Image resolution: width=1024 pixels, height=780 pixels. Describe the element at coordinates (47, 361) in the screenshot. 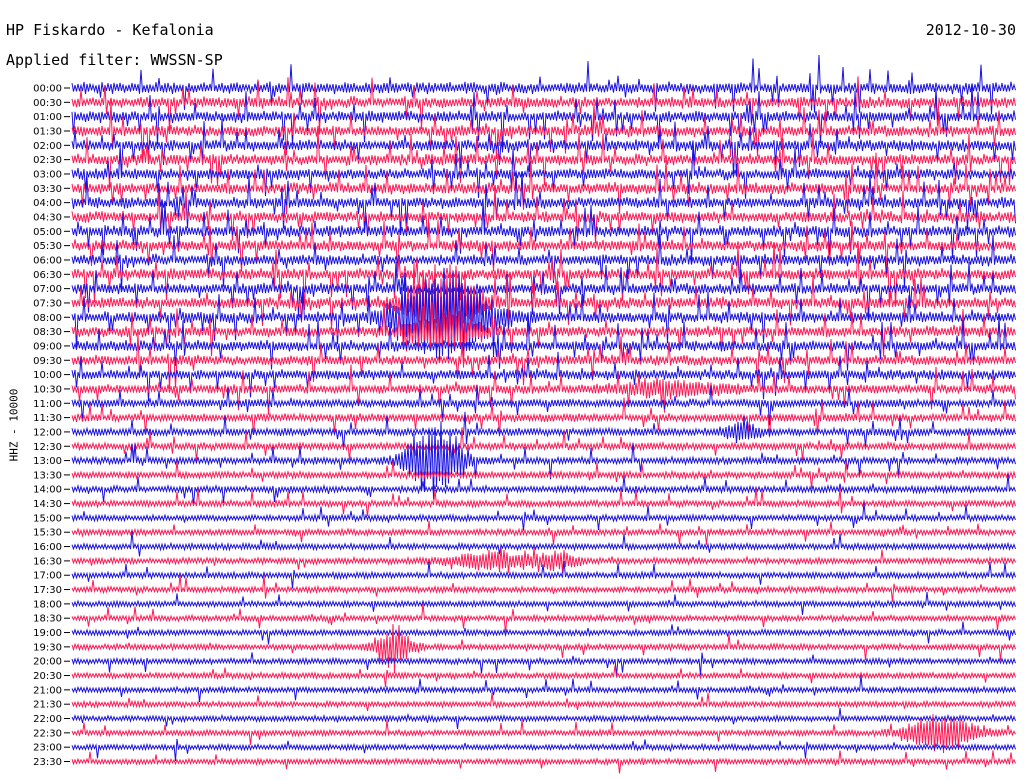

I see `row-time-label: 09:30` at that location.